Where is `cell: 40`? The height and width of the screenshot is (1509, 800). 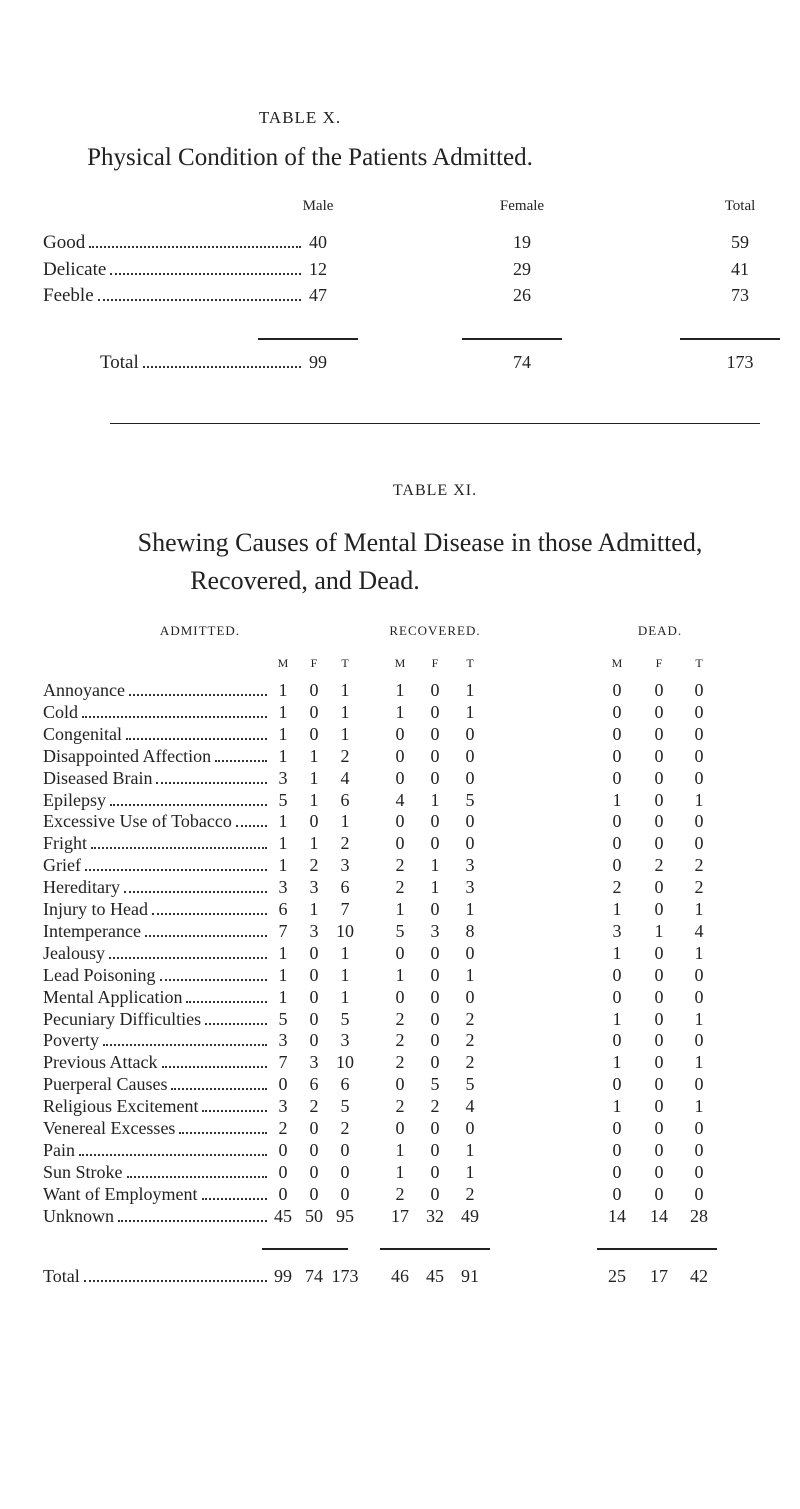
cell: 40 is located at coordinates (318, 242).